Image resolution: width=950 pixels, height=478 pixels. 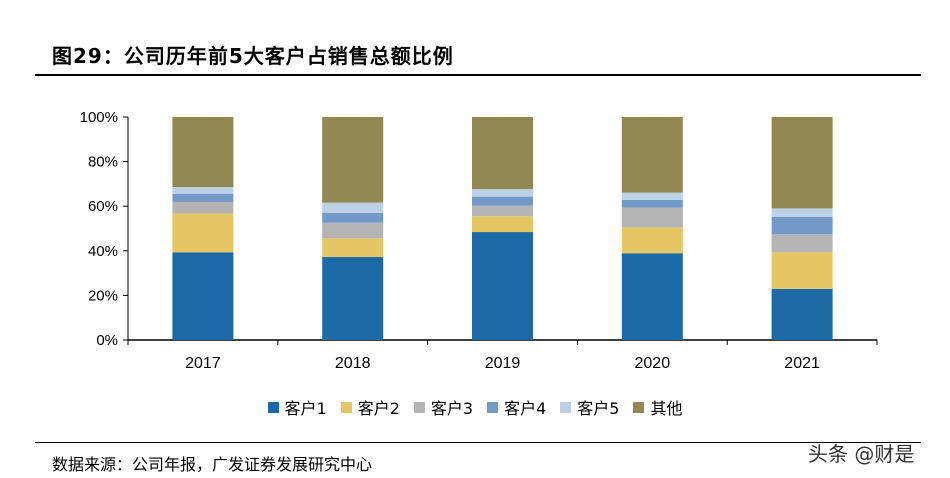 What do you see at coordinates (503, 363) in the screenshot?
I see `x-tick-label: 2019` at bounding box center [503, 363].